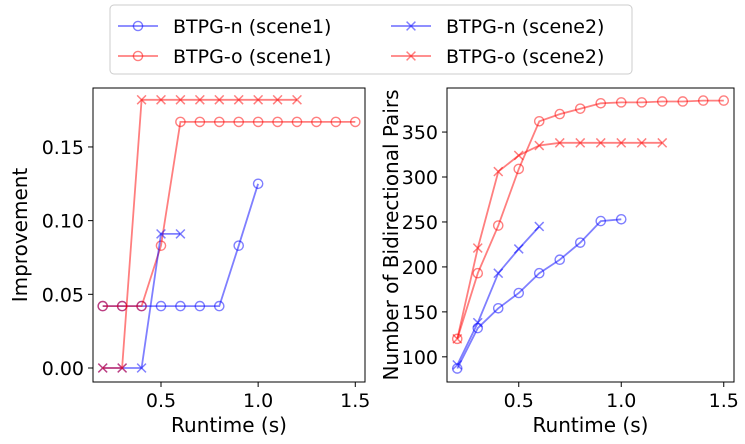 The height and width of the screenshot is (444, 745). I want to click on legend-label-btpg-n-scene2: BTPG-n (scene2), so click(525, 27).